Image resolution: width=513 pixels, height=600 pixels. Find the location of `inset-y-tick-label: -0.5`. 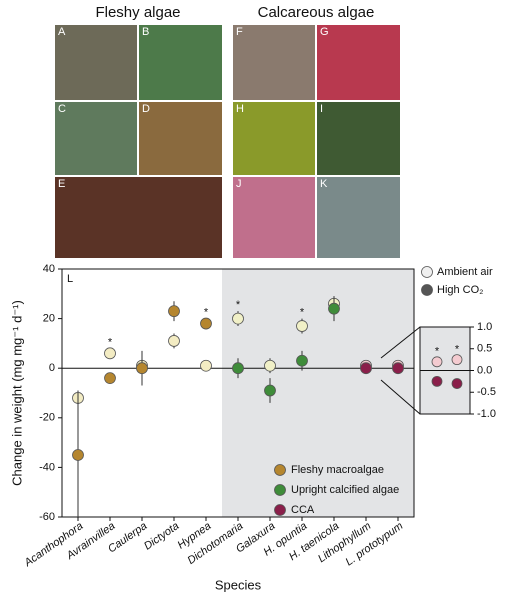

inset-y-tick-label: -0.5 is located at coordinates (486, 392).